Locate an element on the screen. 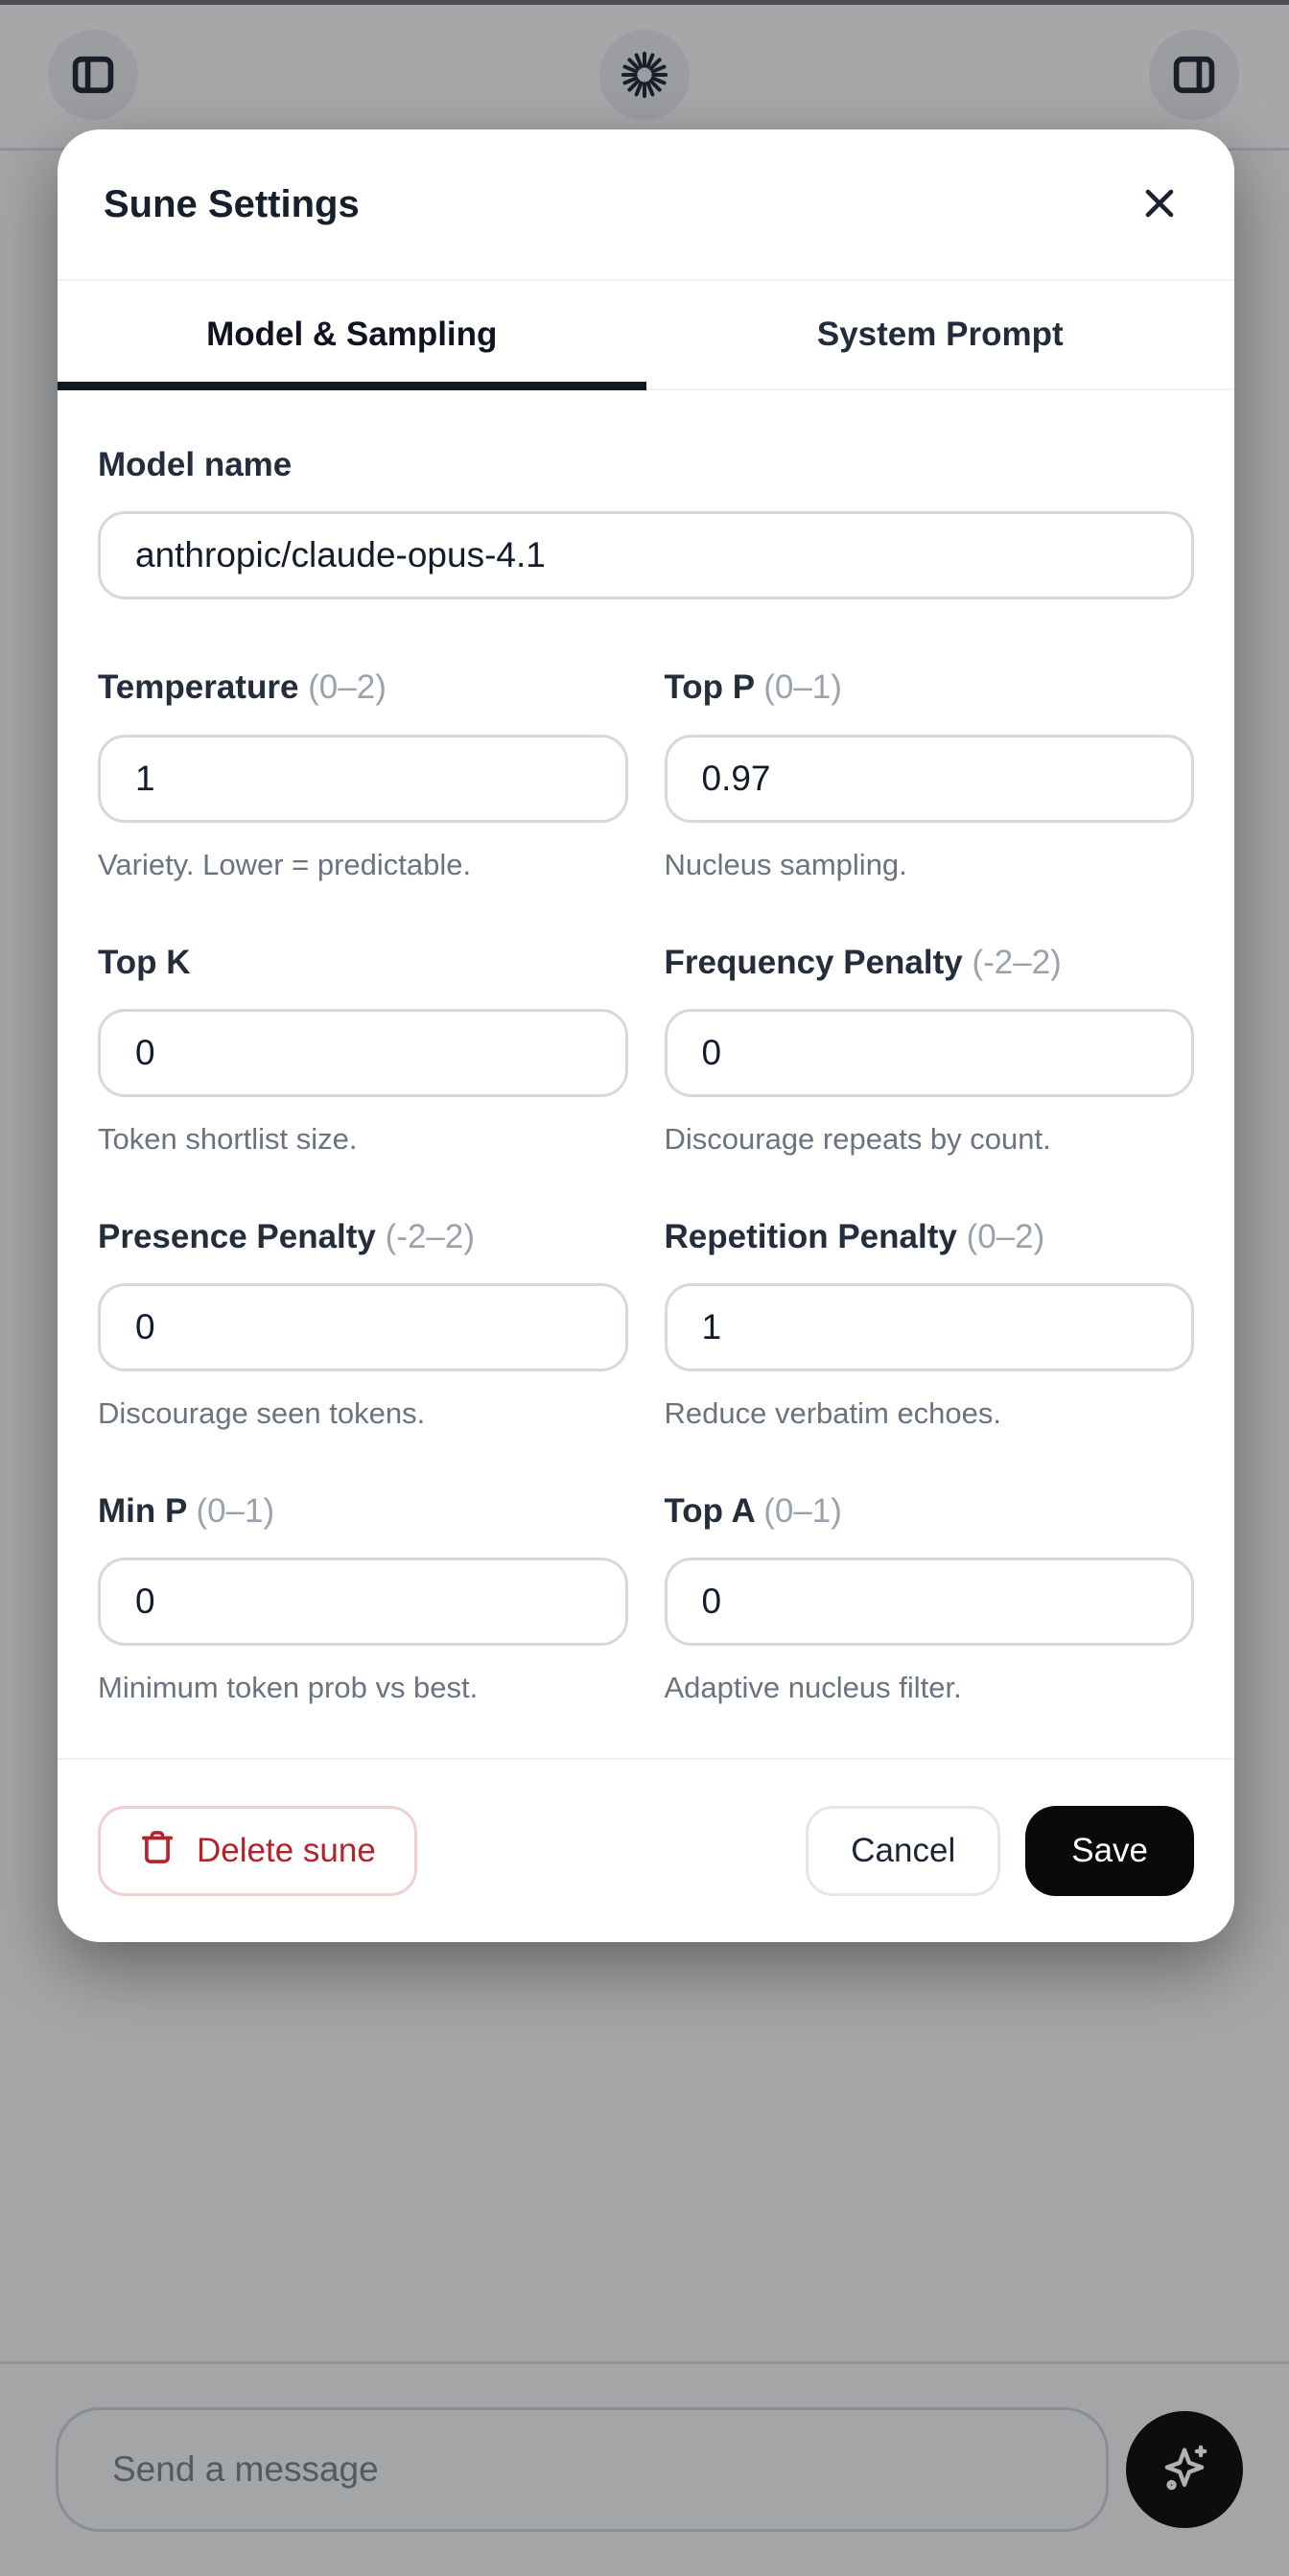 This screenshot has width=1289, height=2576. param-label: Top P is located at coordinates (709, 687).